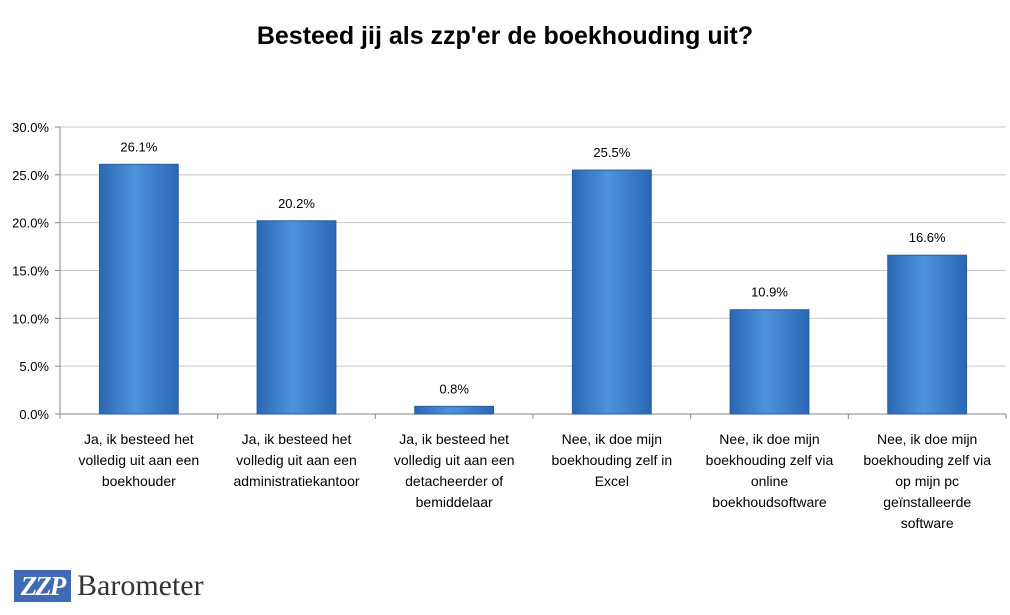  Describe the element at coordinates (30, 223) in the screenshot. I see `y-tick-label: 20.0%` at that location.